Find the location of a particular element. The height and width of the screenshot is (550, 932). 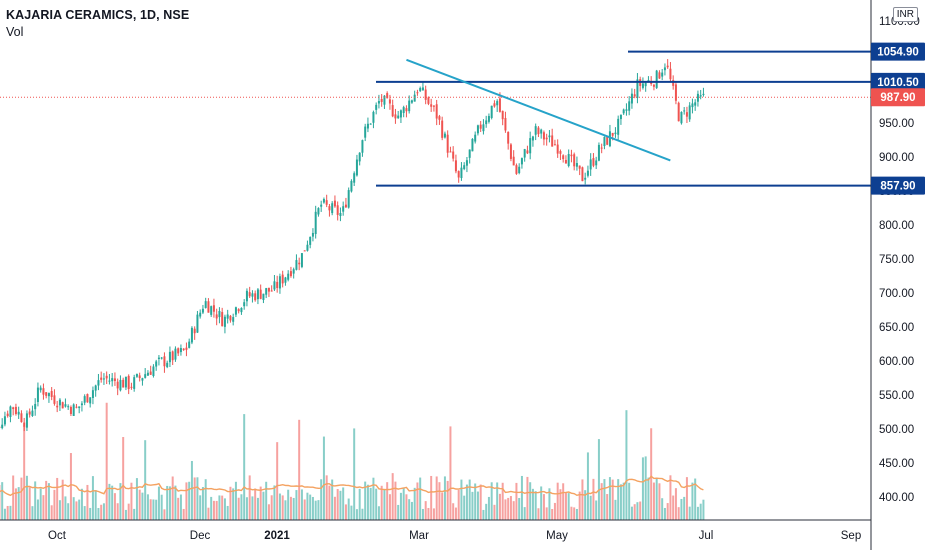

volume-ma-line is located at coordinates (352, 486).